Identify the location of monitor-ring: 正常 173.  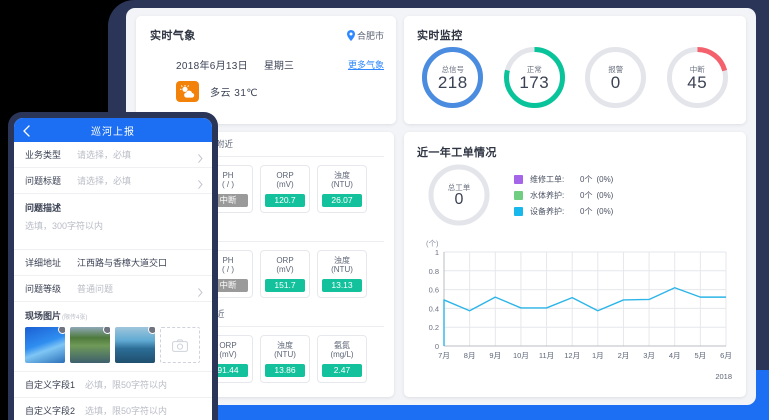
(534, 77).